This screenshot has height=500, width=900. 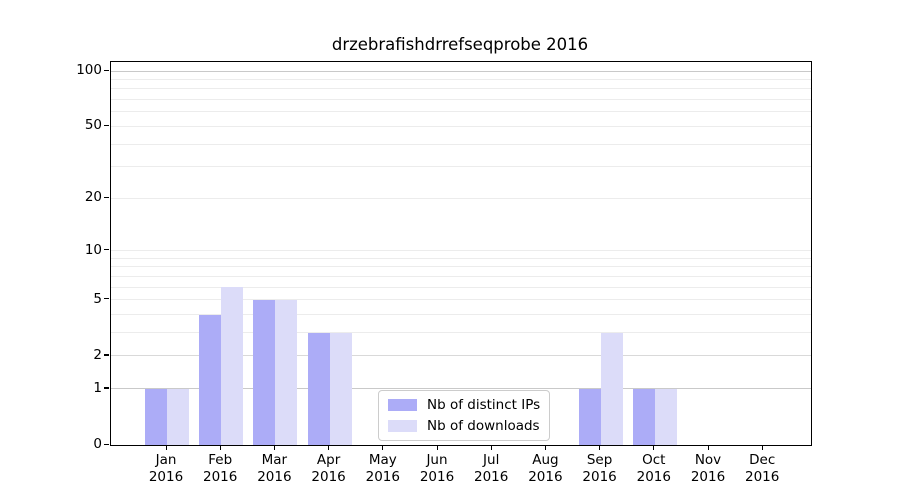 I want to click on x-tick-month: Apr, so click(x=328, y=460).